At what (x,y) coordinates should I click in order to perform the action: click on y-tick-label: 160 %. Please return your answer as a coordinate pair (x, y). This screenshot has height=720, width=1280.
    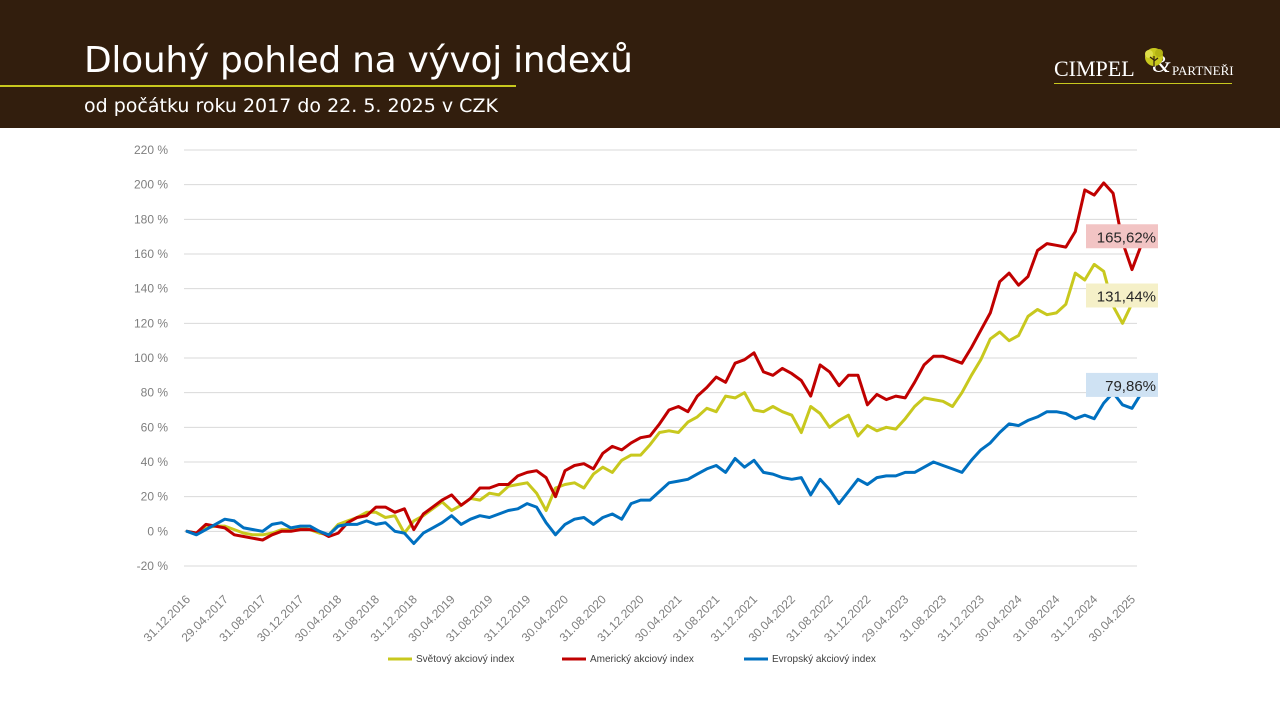
    Looking at the image, I should click on (151, 254).